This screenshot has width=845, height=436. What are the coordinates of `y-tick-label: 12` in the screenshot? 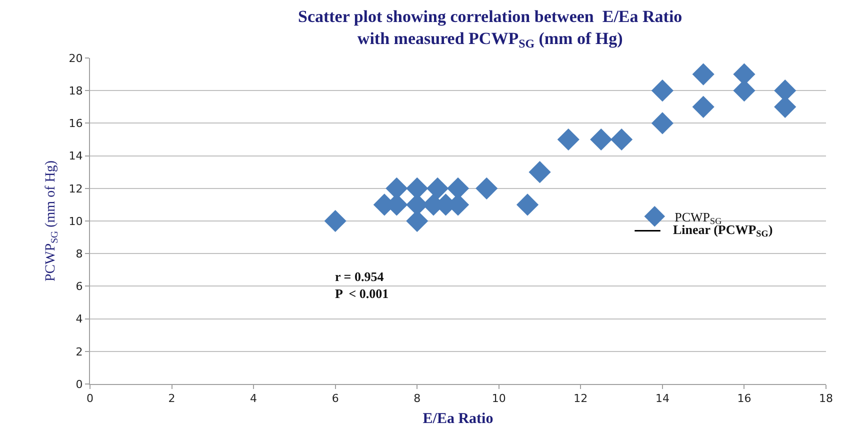 It's located at (75, 189).